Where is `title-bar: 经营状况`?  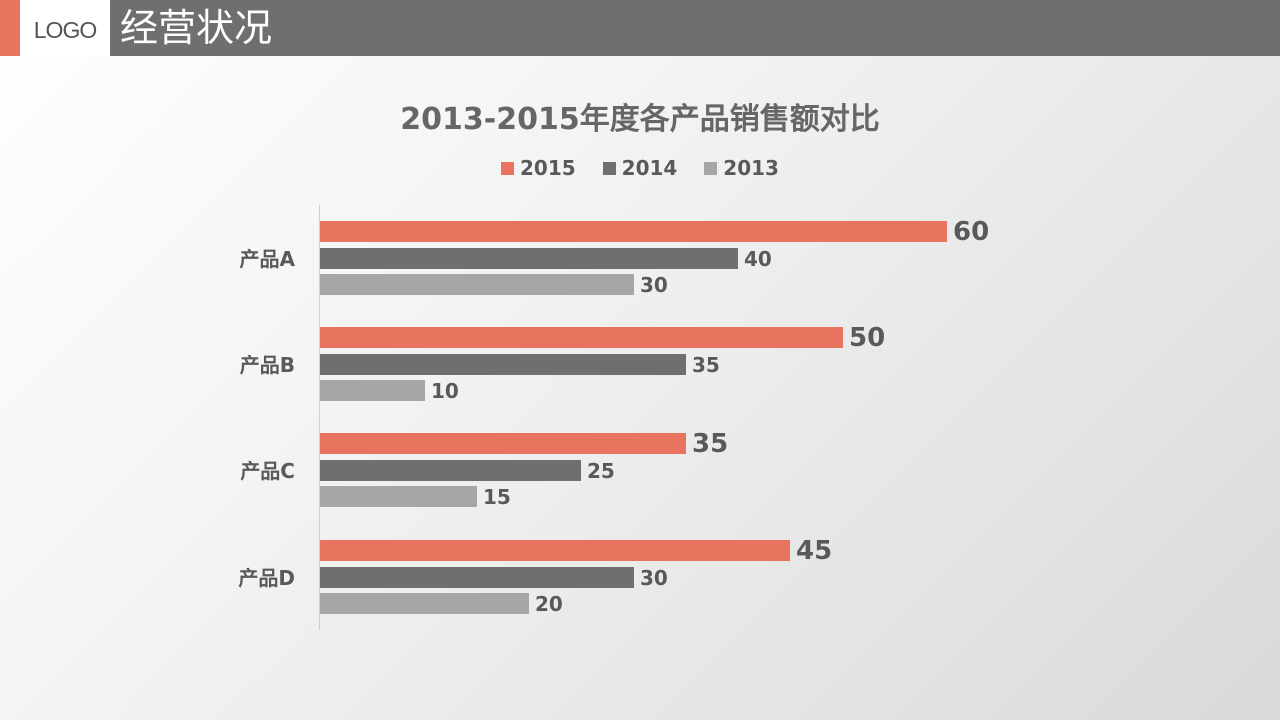
title-bar: 经营状况 is located at coordinates (695, 28).